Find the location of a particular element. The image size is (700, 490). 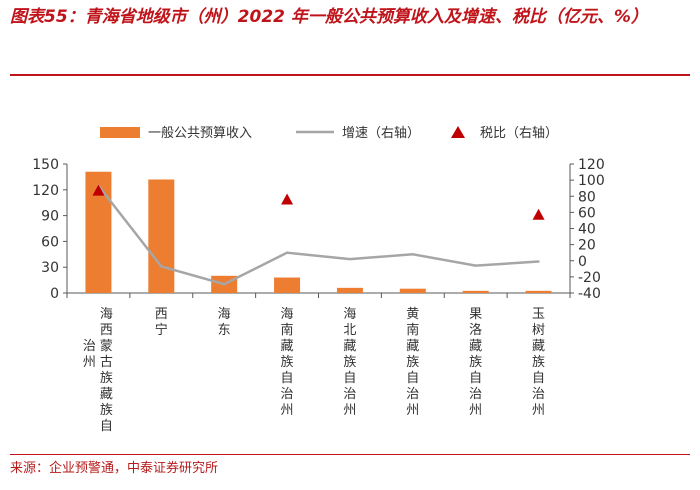

right-tick-label: -20 is located at coordinates (589, 278).